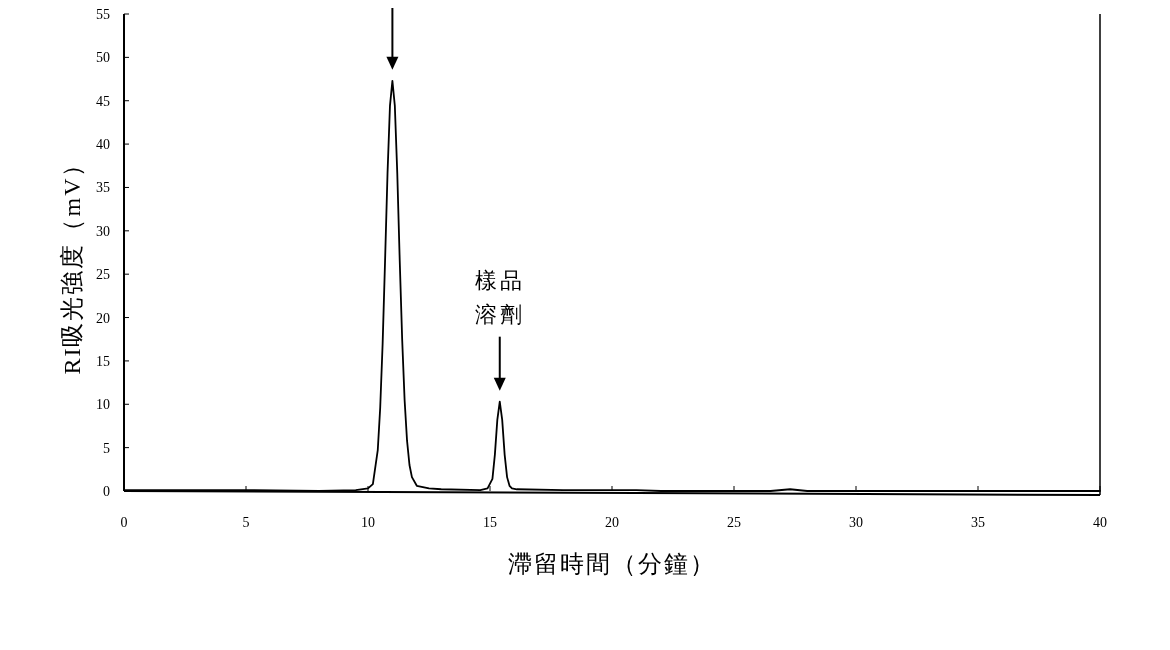 This screenshot has width=1170, height=650. Describe the element at coordinates (103, 145) in the screenshot. I see `y-tick-label: 40` at that location.